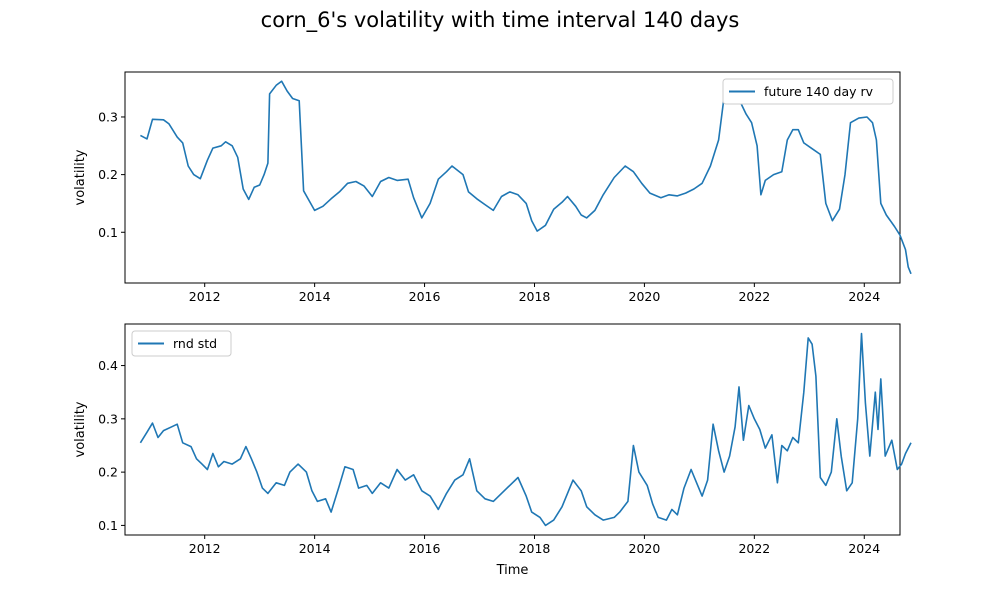 This screenshot has width=1000, height=600. What do you see at coordinates (195, 343) in the screenshot?
I see `legend-label: rnd std` at bounding box center [195, 343].